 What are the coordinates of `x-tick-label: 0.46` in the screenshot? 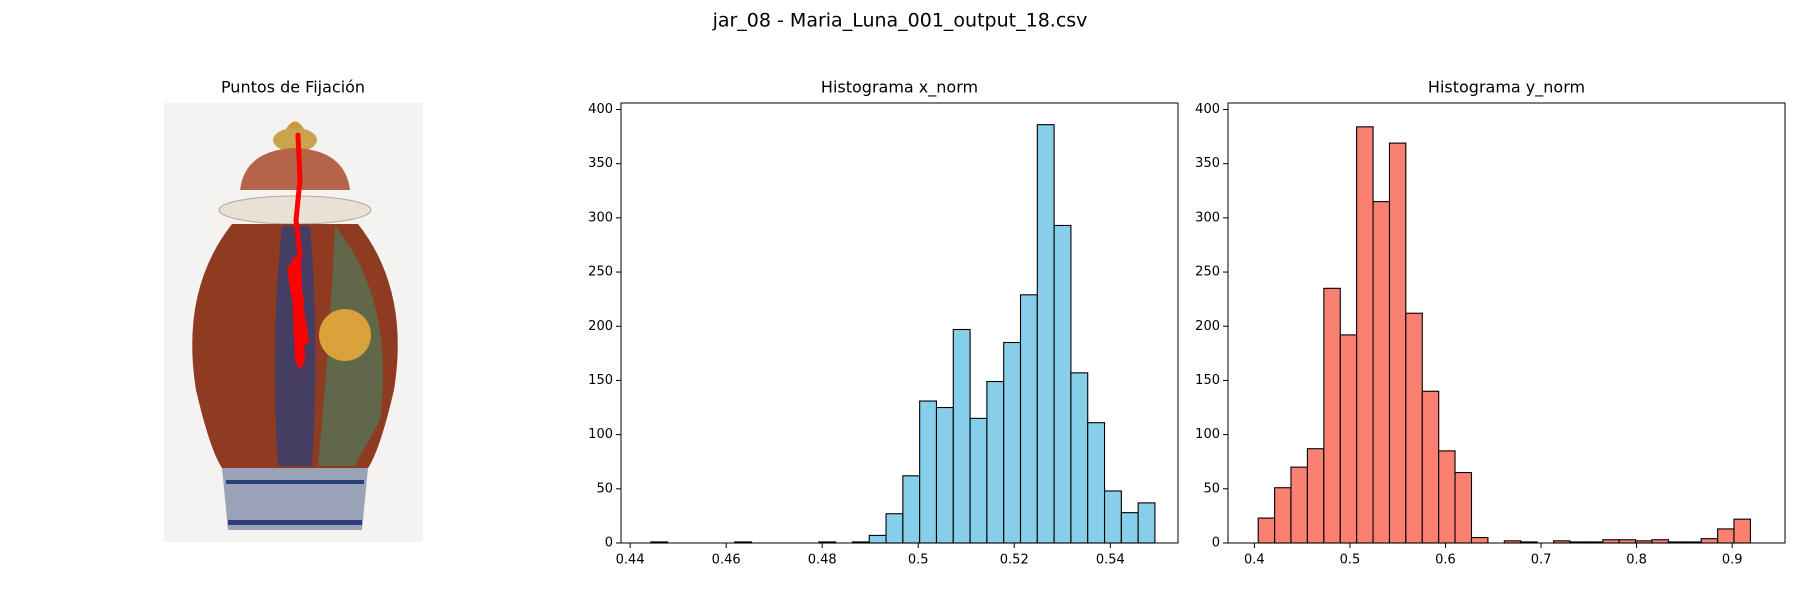 It's located at (726, 560).